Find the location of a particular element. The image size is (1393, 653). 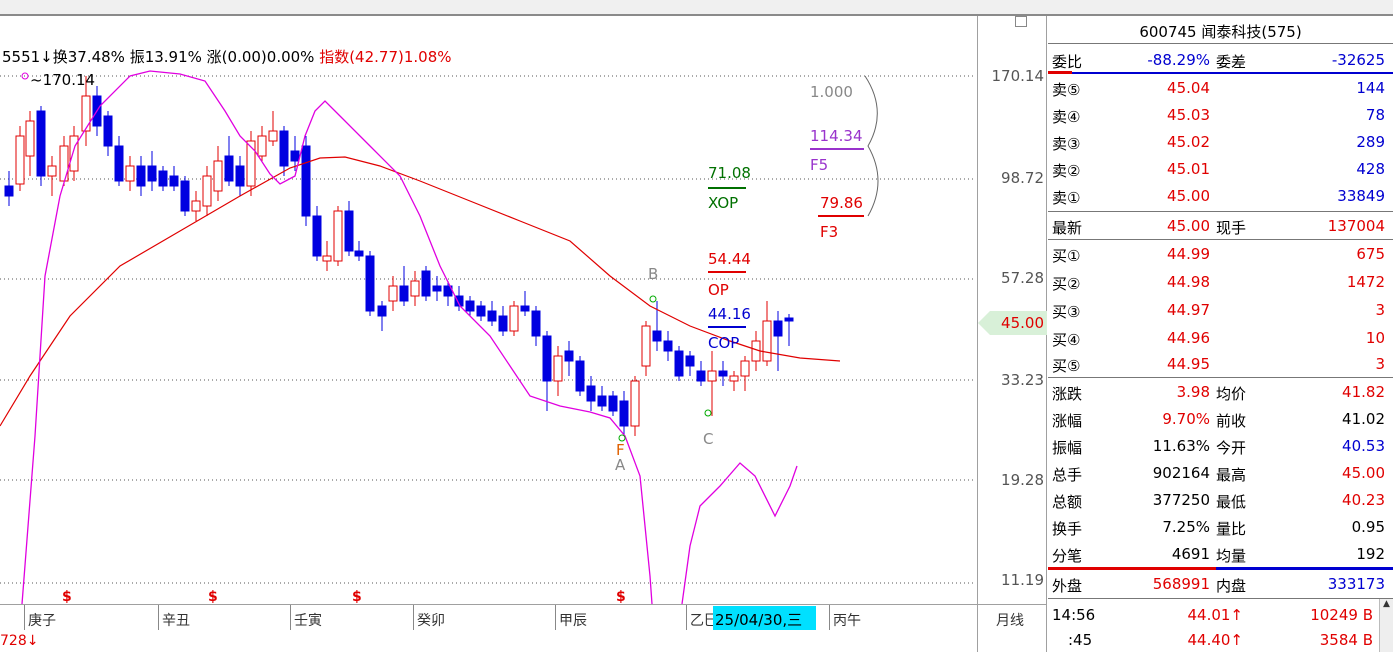

cop-label: COP is located at coordinates (724, 343).